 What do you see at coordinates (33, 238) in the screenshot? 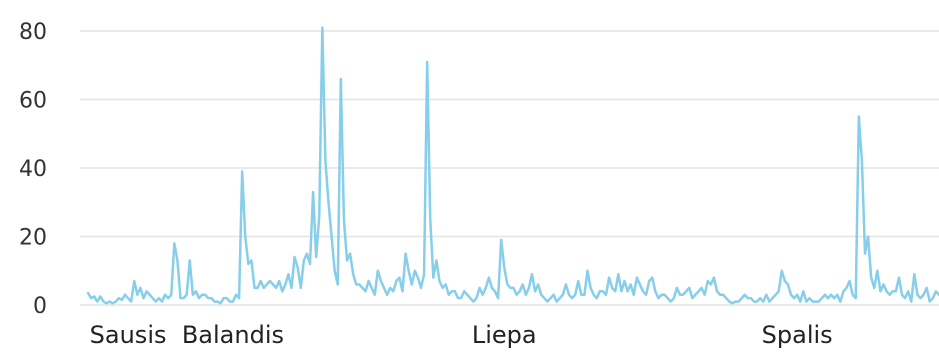
I see `y-tick-label: 20` at bounding box center [33, 238].